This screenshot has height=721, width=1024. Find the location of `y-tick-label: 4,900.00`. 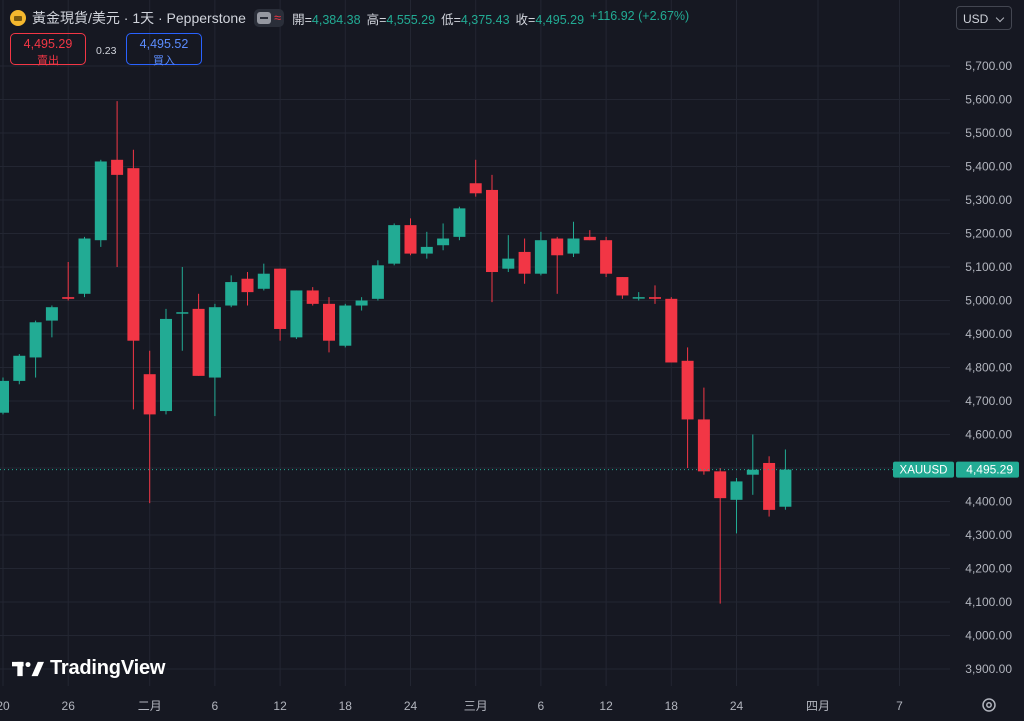

y-tick-label: 4,900.00 is located at coordinates (988, 334).